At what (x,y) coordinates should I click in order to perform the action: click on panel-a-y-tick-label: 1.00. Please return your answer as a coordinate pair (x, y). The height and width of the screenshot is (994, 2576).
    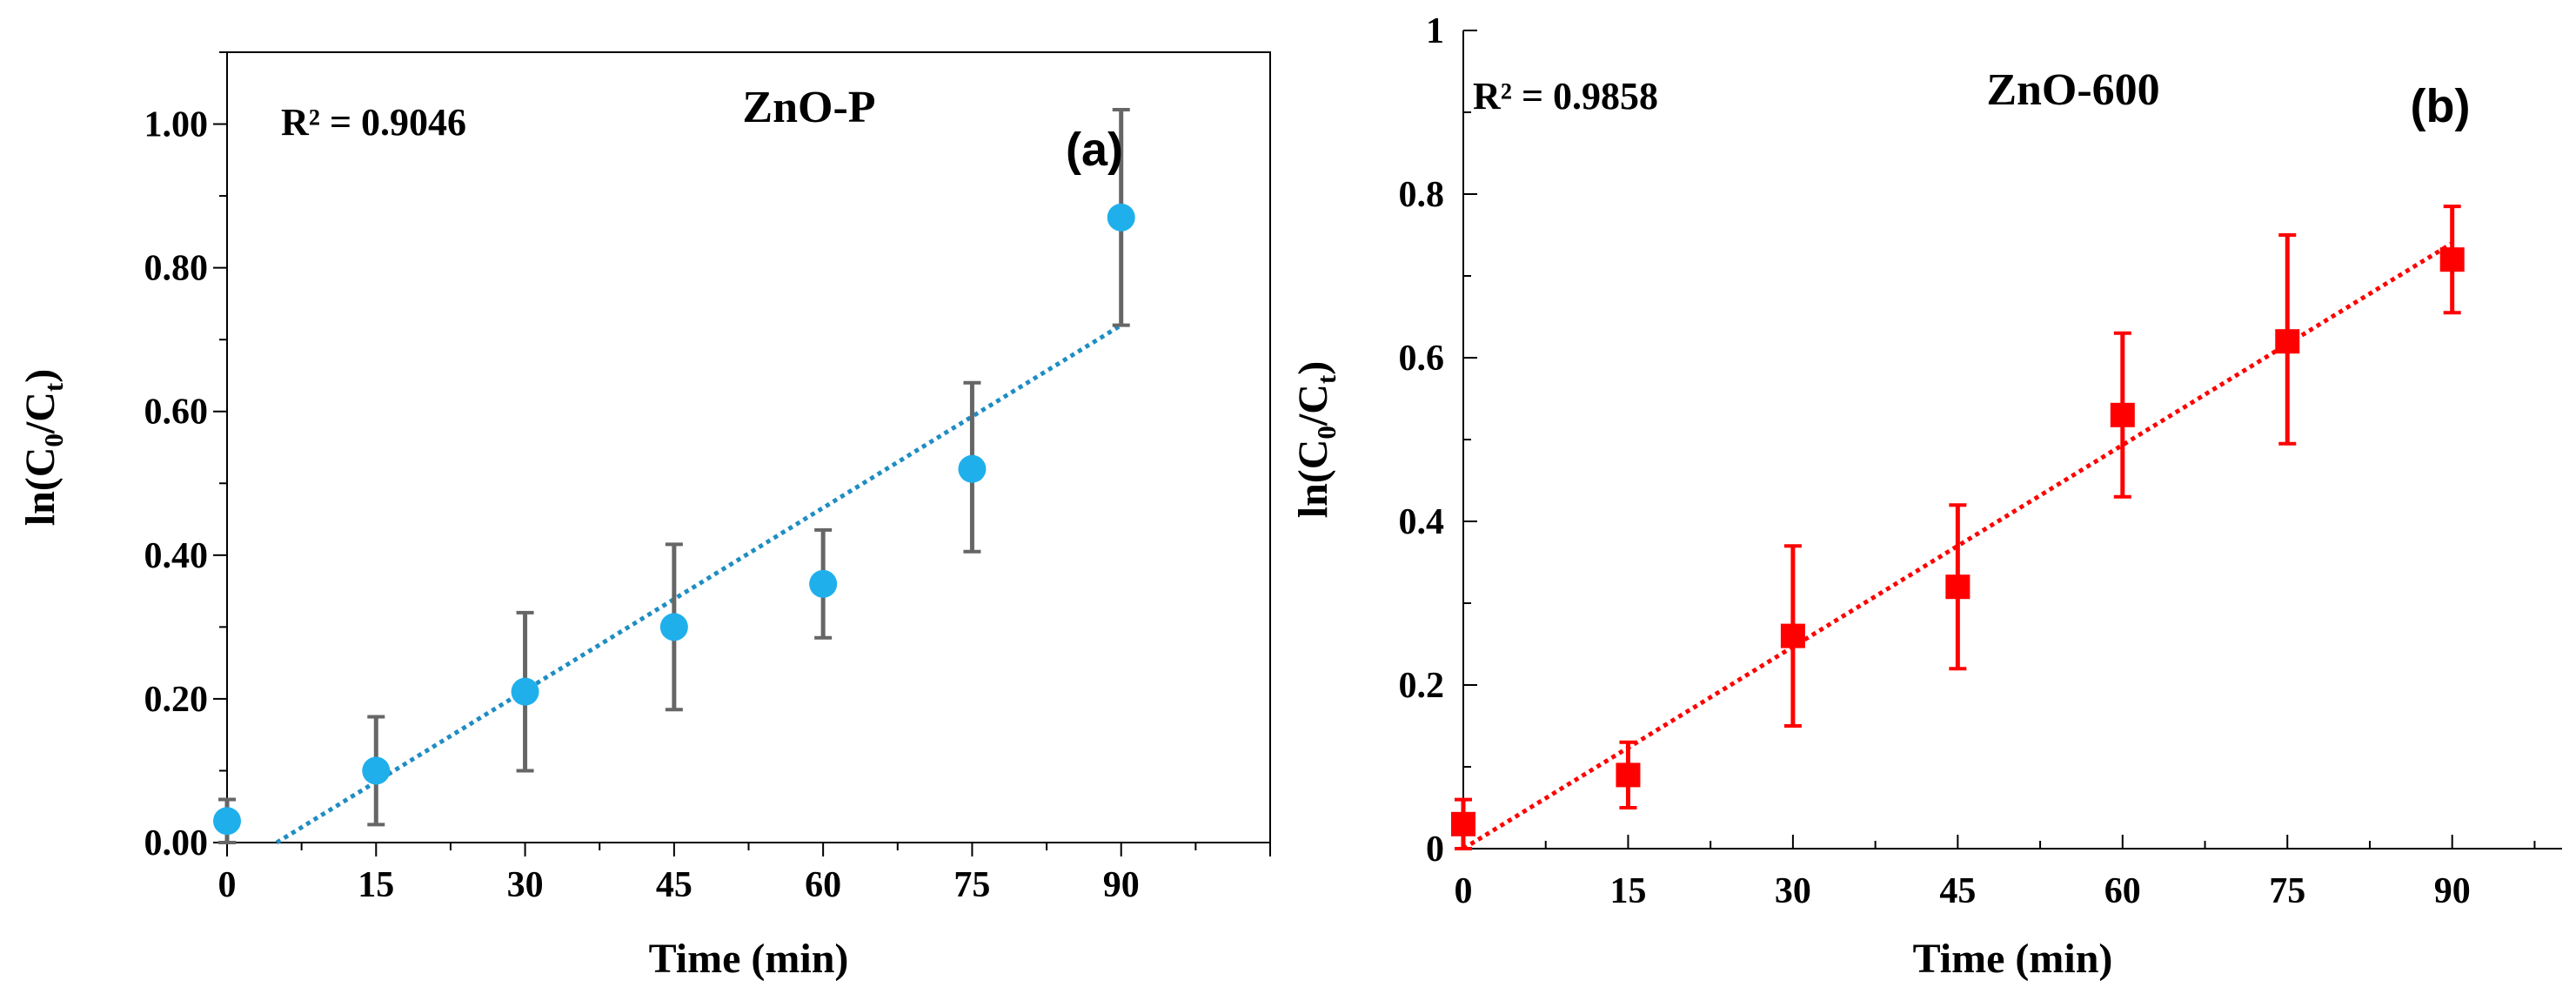
    Looking at the image, I should click on (176, 125).